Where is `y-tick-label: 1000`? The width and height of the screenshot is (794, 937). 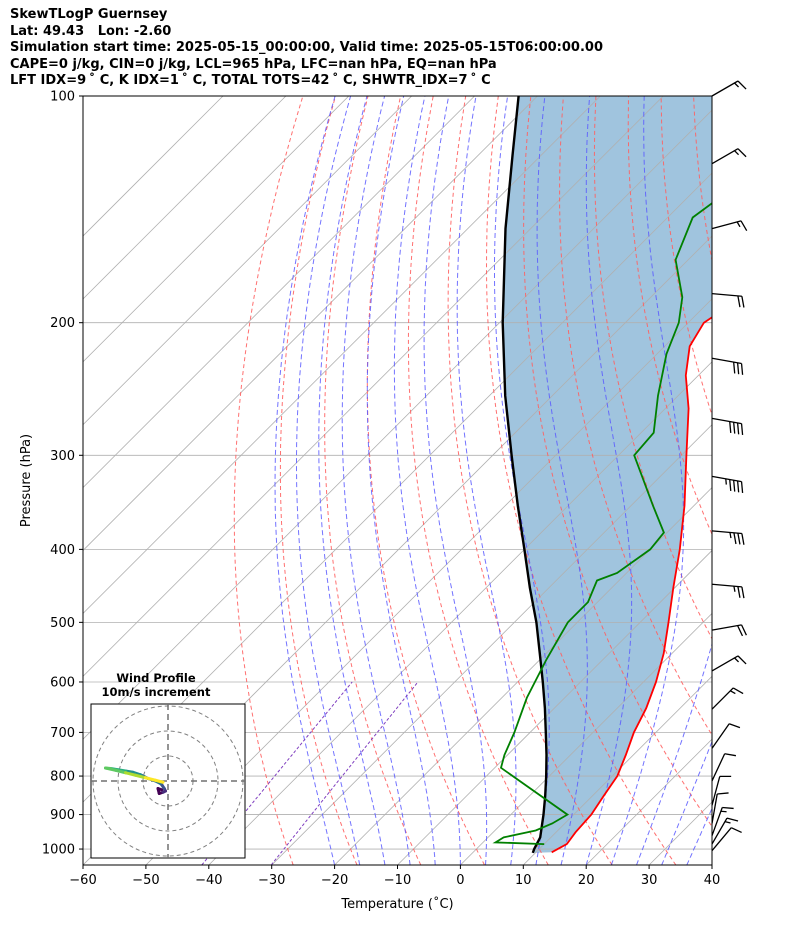
y-tick-label: 1000 is located at coordinates (58, 850).